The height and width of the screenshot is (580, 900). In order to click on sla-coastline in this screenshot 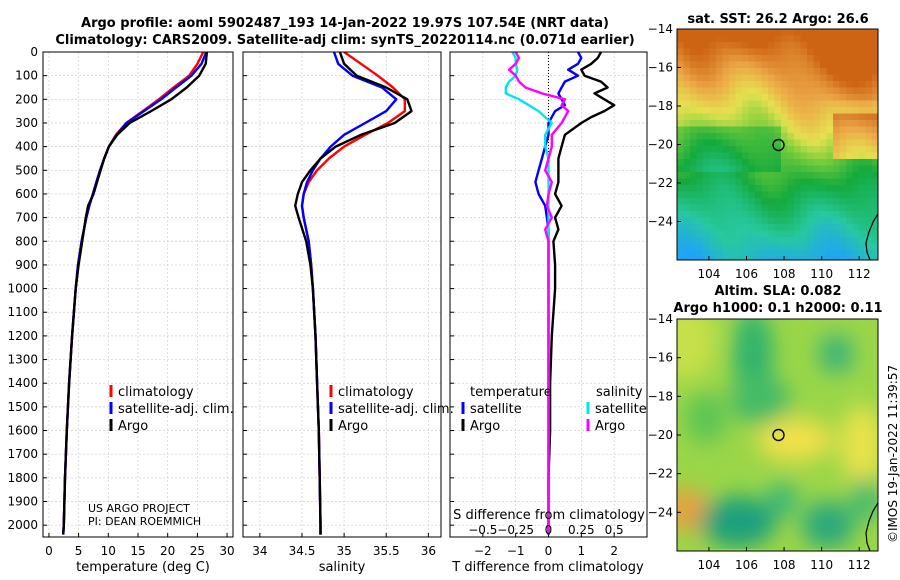, I will do `click(871, 526)`.